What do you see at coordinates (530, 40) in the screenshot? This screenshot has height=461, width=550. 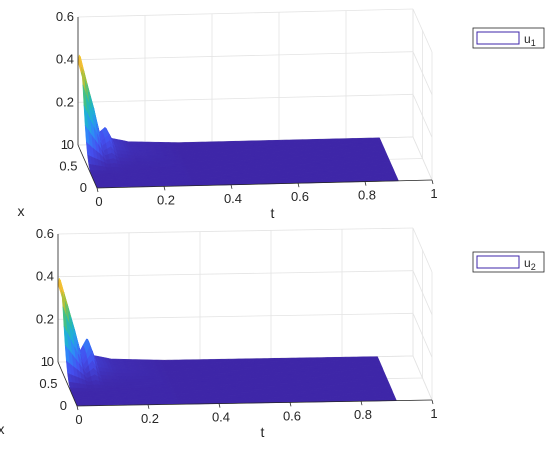 I see `legend-label: u1` at bounding box center [530, 40].